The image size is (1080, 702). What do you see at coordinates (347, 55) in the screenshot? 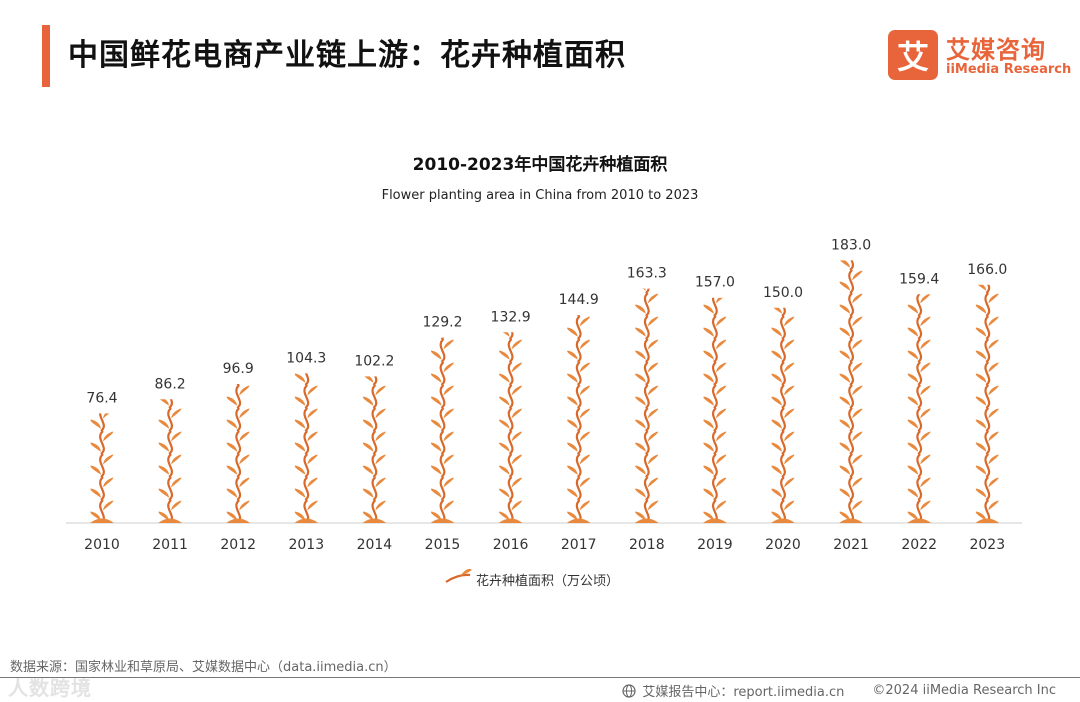
I see `page-title: 中国鲜花电商产业链上游：花卉种植面积` at bounding box center [347, 55].